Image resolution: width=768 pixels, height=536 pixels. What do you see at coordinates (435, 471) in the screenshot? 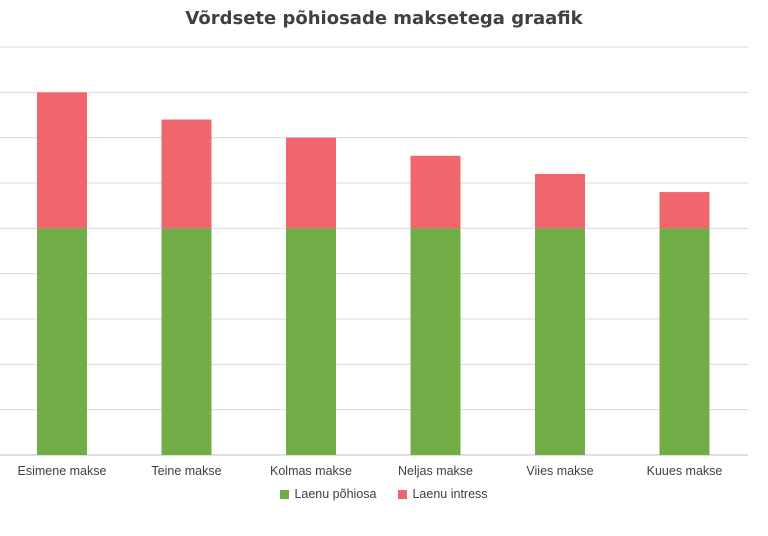
I see `x-tick-label: Neljas makse` at bounding box center [435, 471].